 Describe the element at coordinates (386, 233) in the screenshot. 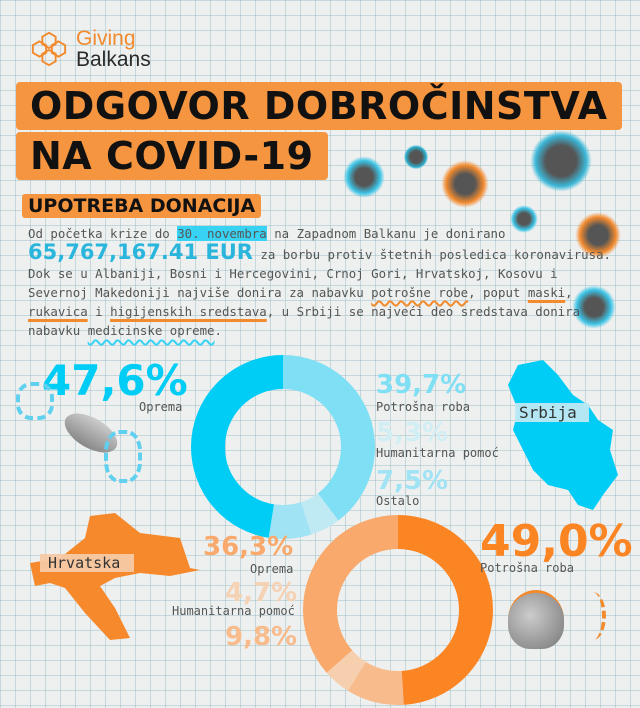

I see `text: na Zapadnom Balkanu je donirano` at that location.